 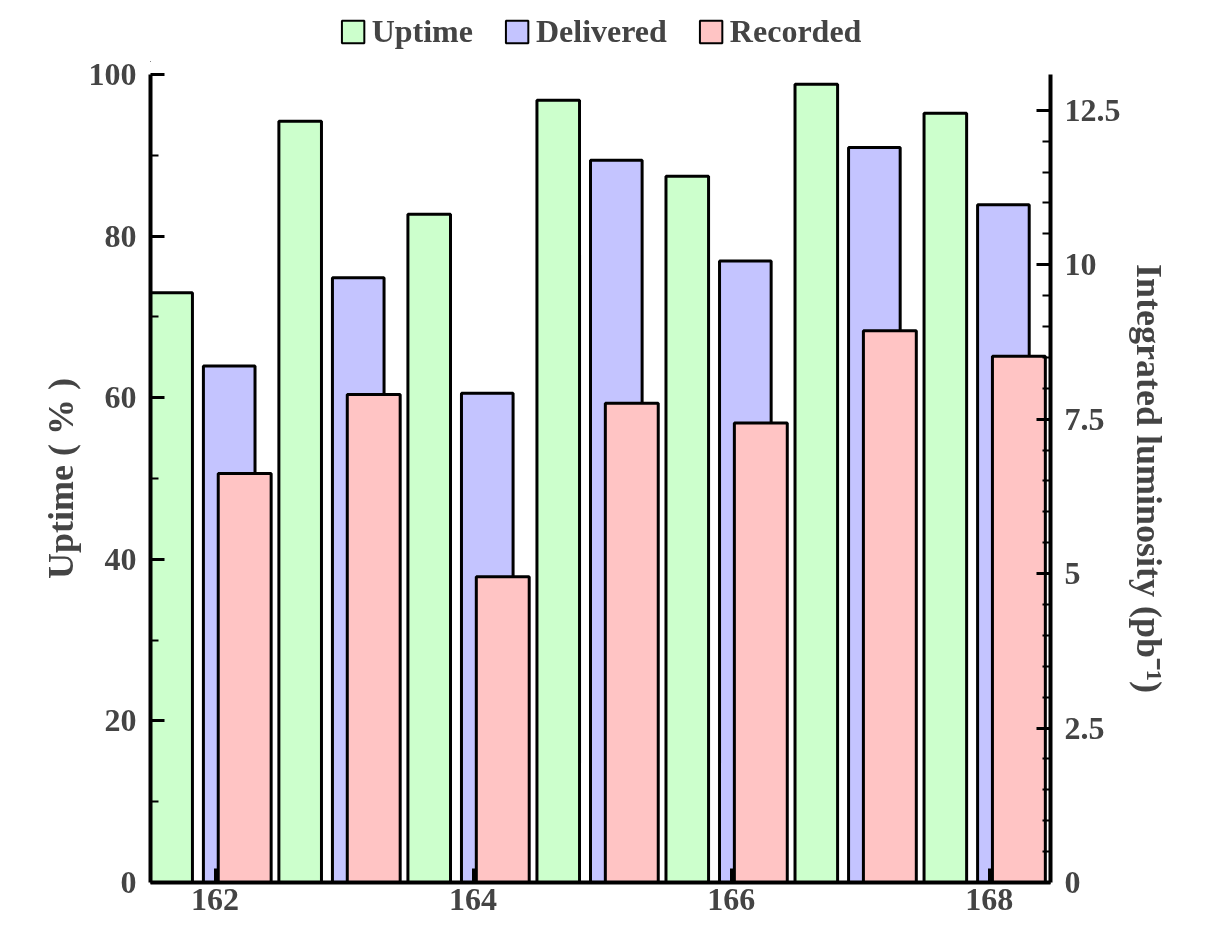 What do you see at coordinates (215, 898) in the screenshot?
I see `x-tick-label: 162` at bounding box center [215, 898].